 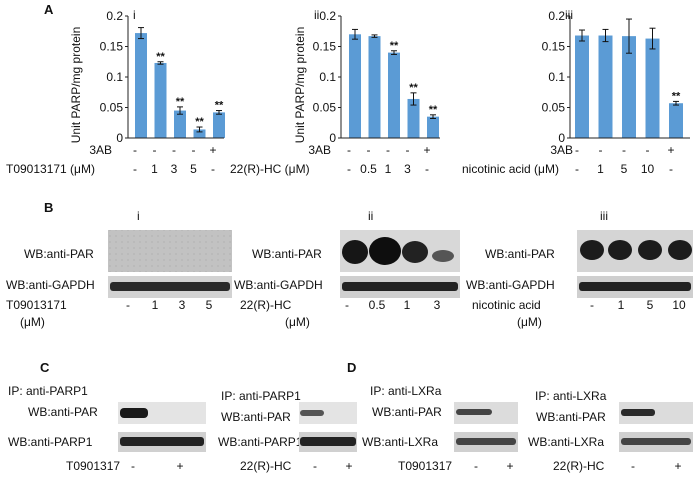 What do you see at coordinates (407, 305) in the screenshot?
I see `blot-B-ii-cond: 1` at bounding box center [407, 305].